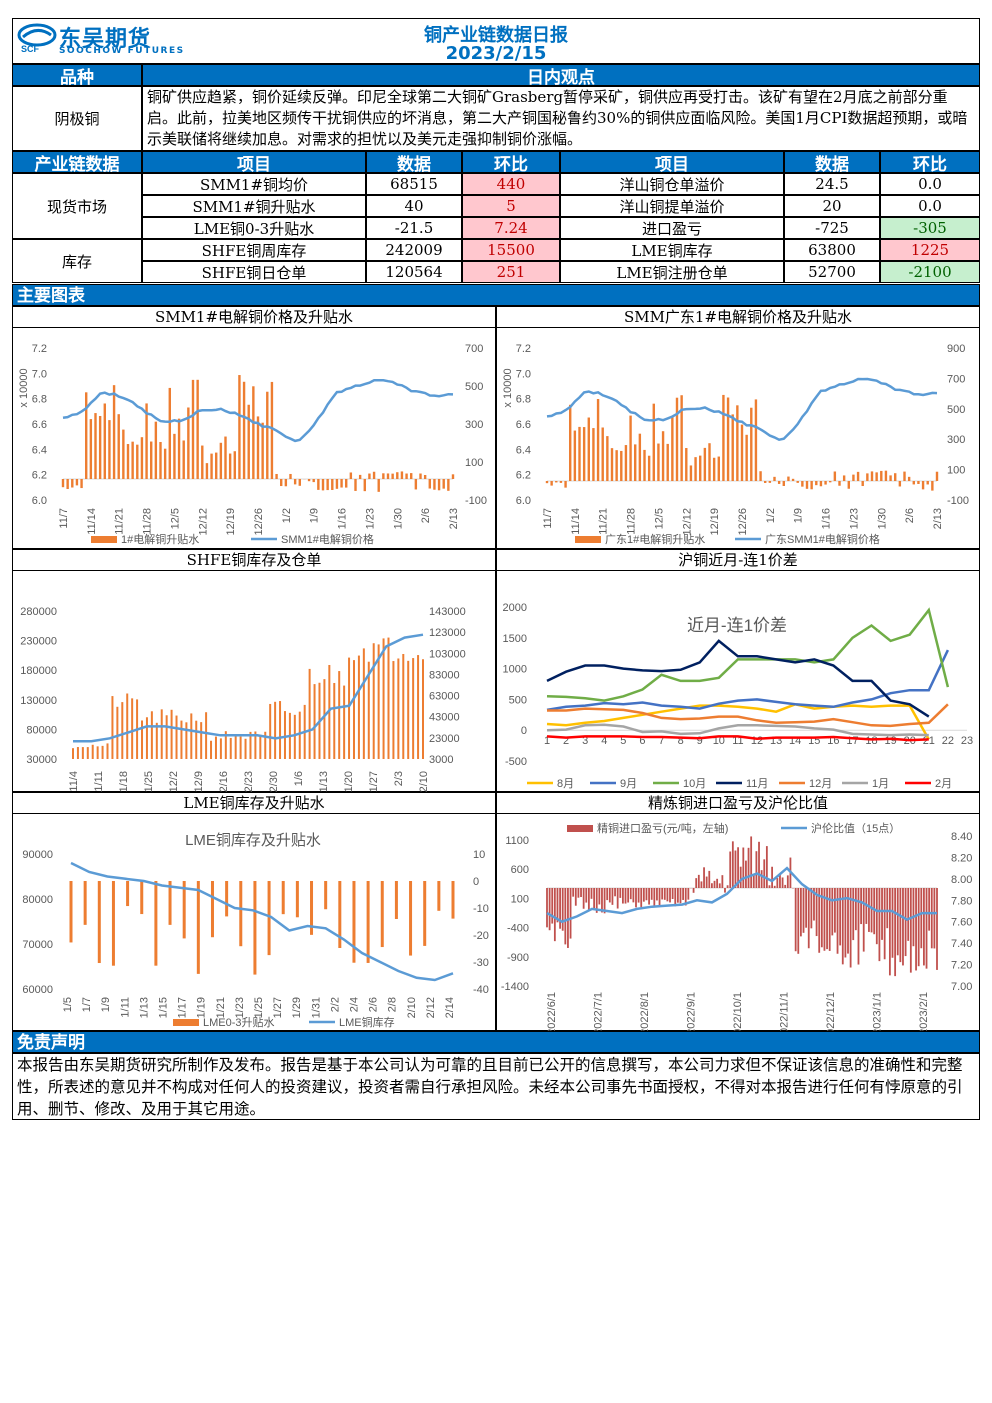 The image size is (992, 1403). I want to click on y-tick-label: -20, so click(481, 936).